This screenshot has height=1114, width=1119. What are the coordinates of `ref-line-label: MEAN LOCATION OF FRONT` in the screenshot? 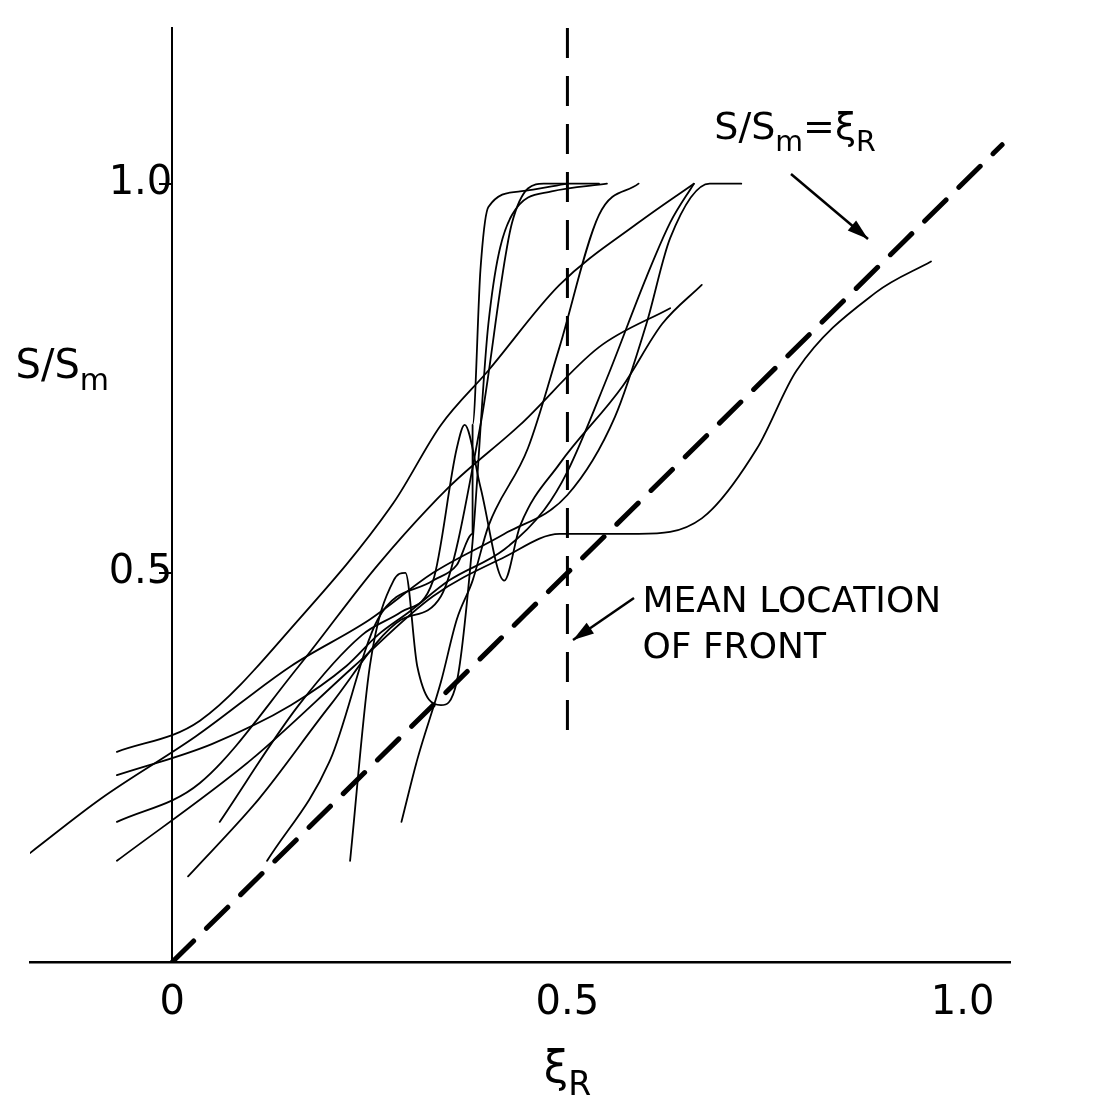 It's located at (792, 622).